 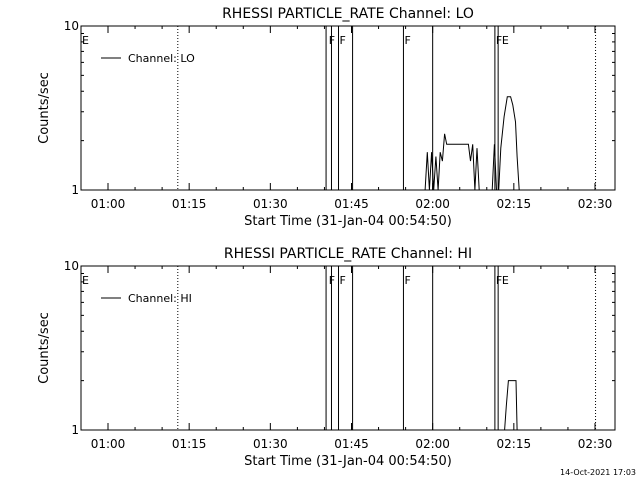 I want to click on legend: Channel: LO, so click(x=148, y=58).